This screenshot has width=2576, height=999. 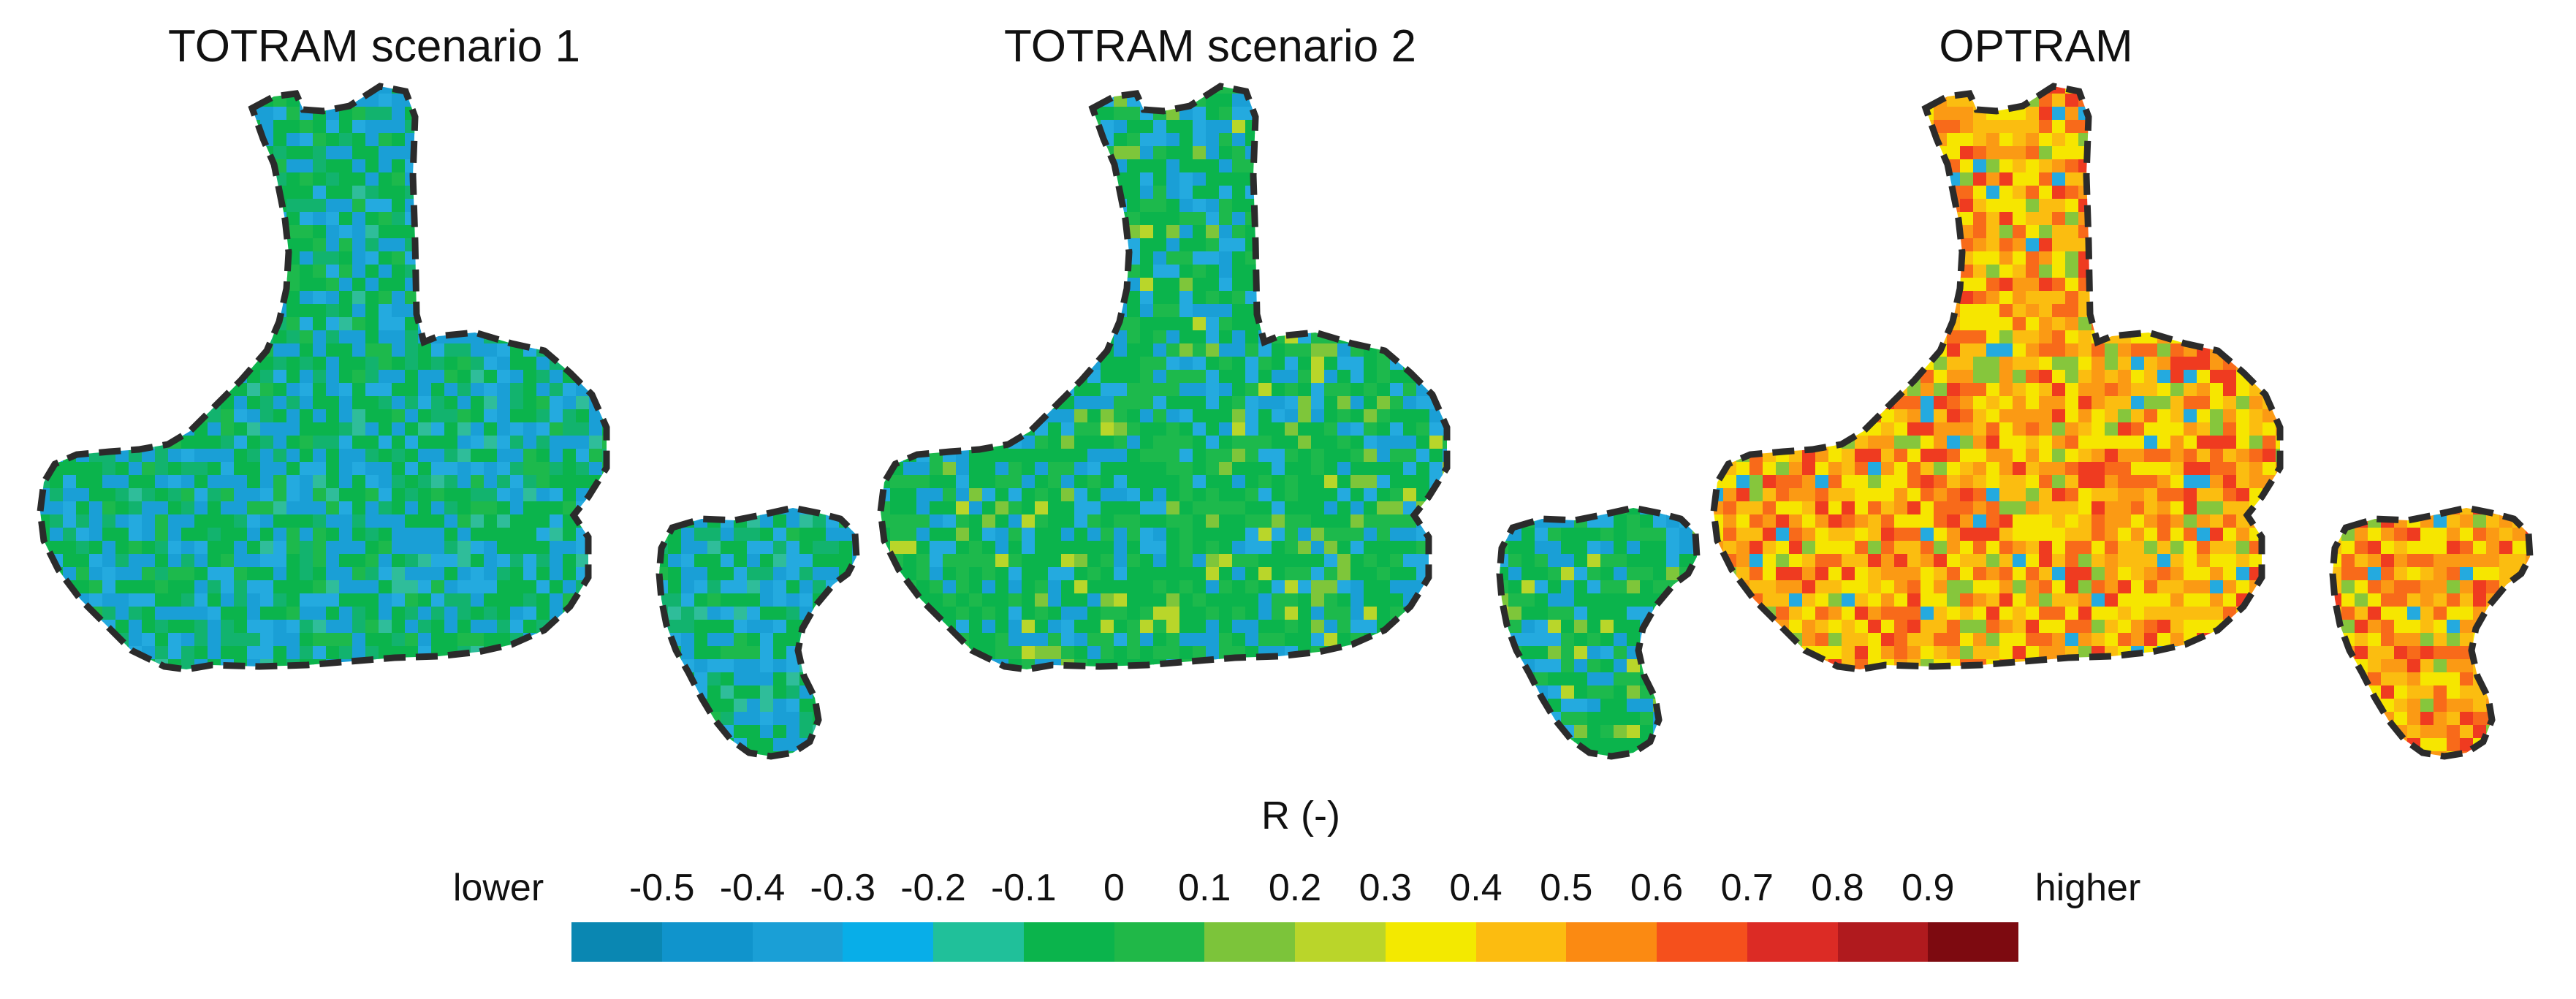 I want to click on colorbar-label: -0.4, so click(x=752, y=888).